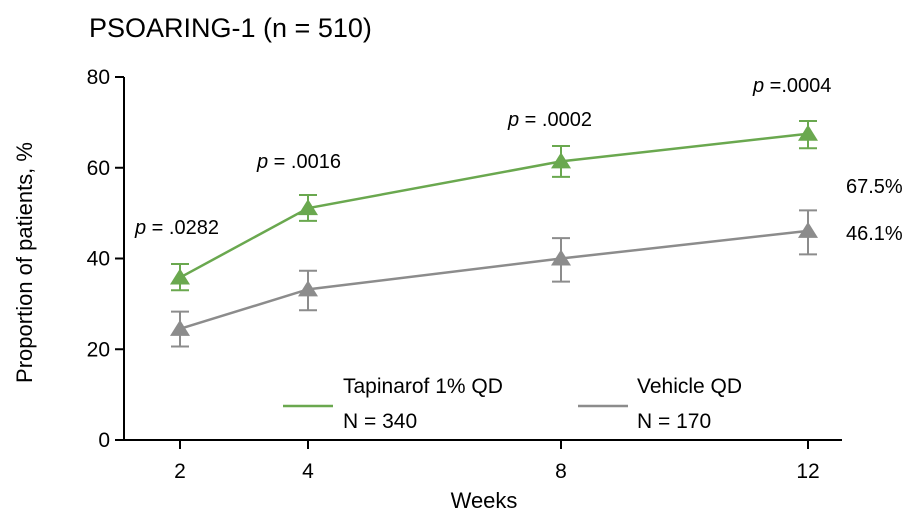  Describe the element at coordinates (230, 28) in the screenshot. I see `chart-title: PSOARING-1 (n = 510)` at that location.